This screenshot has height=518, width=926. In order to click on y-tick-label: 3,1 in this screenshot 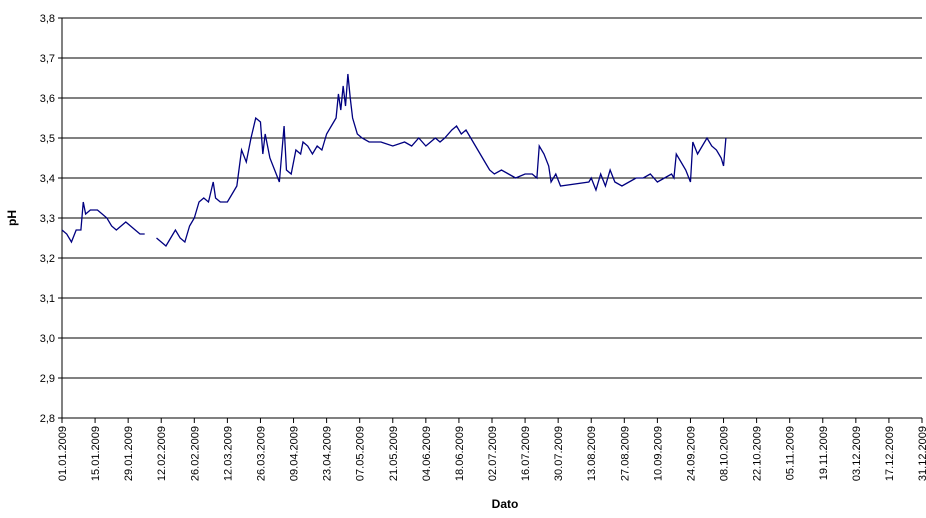, I will do `click(47, 299)`.